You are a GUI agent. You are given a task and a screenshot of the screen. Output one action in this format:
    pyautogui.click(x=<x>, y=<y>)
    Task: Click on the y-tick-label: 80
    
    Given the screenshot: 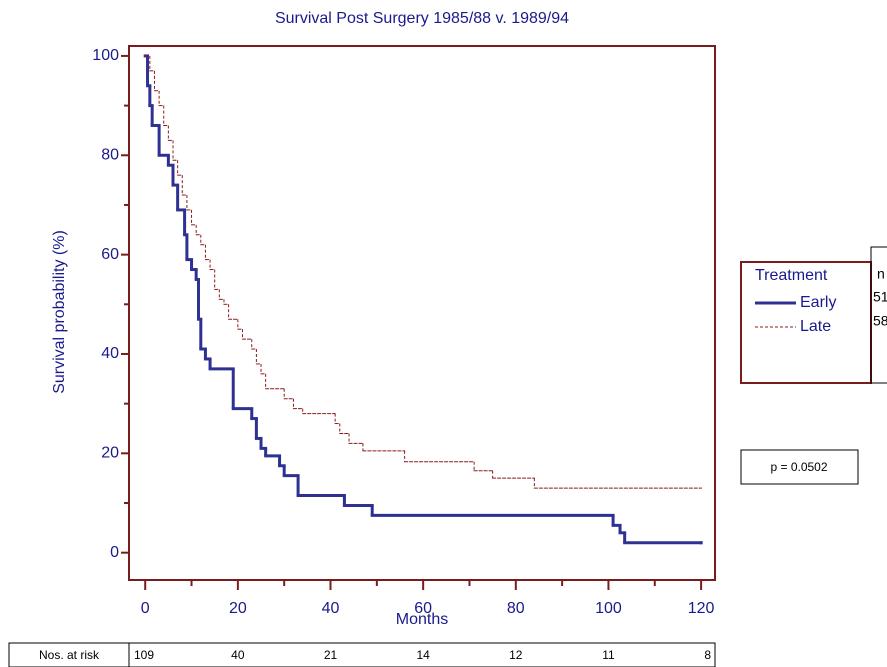 What is the action you would take?
    pyautogui.click(x=110, y=155)
    